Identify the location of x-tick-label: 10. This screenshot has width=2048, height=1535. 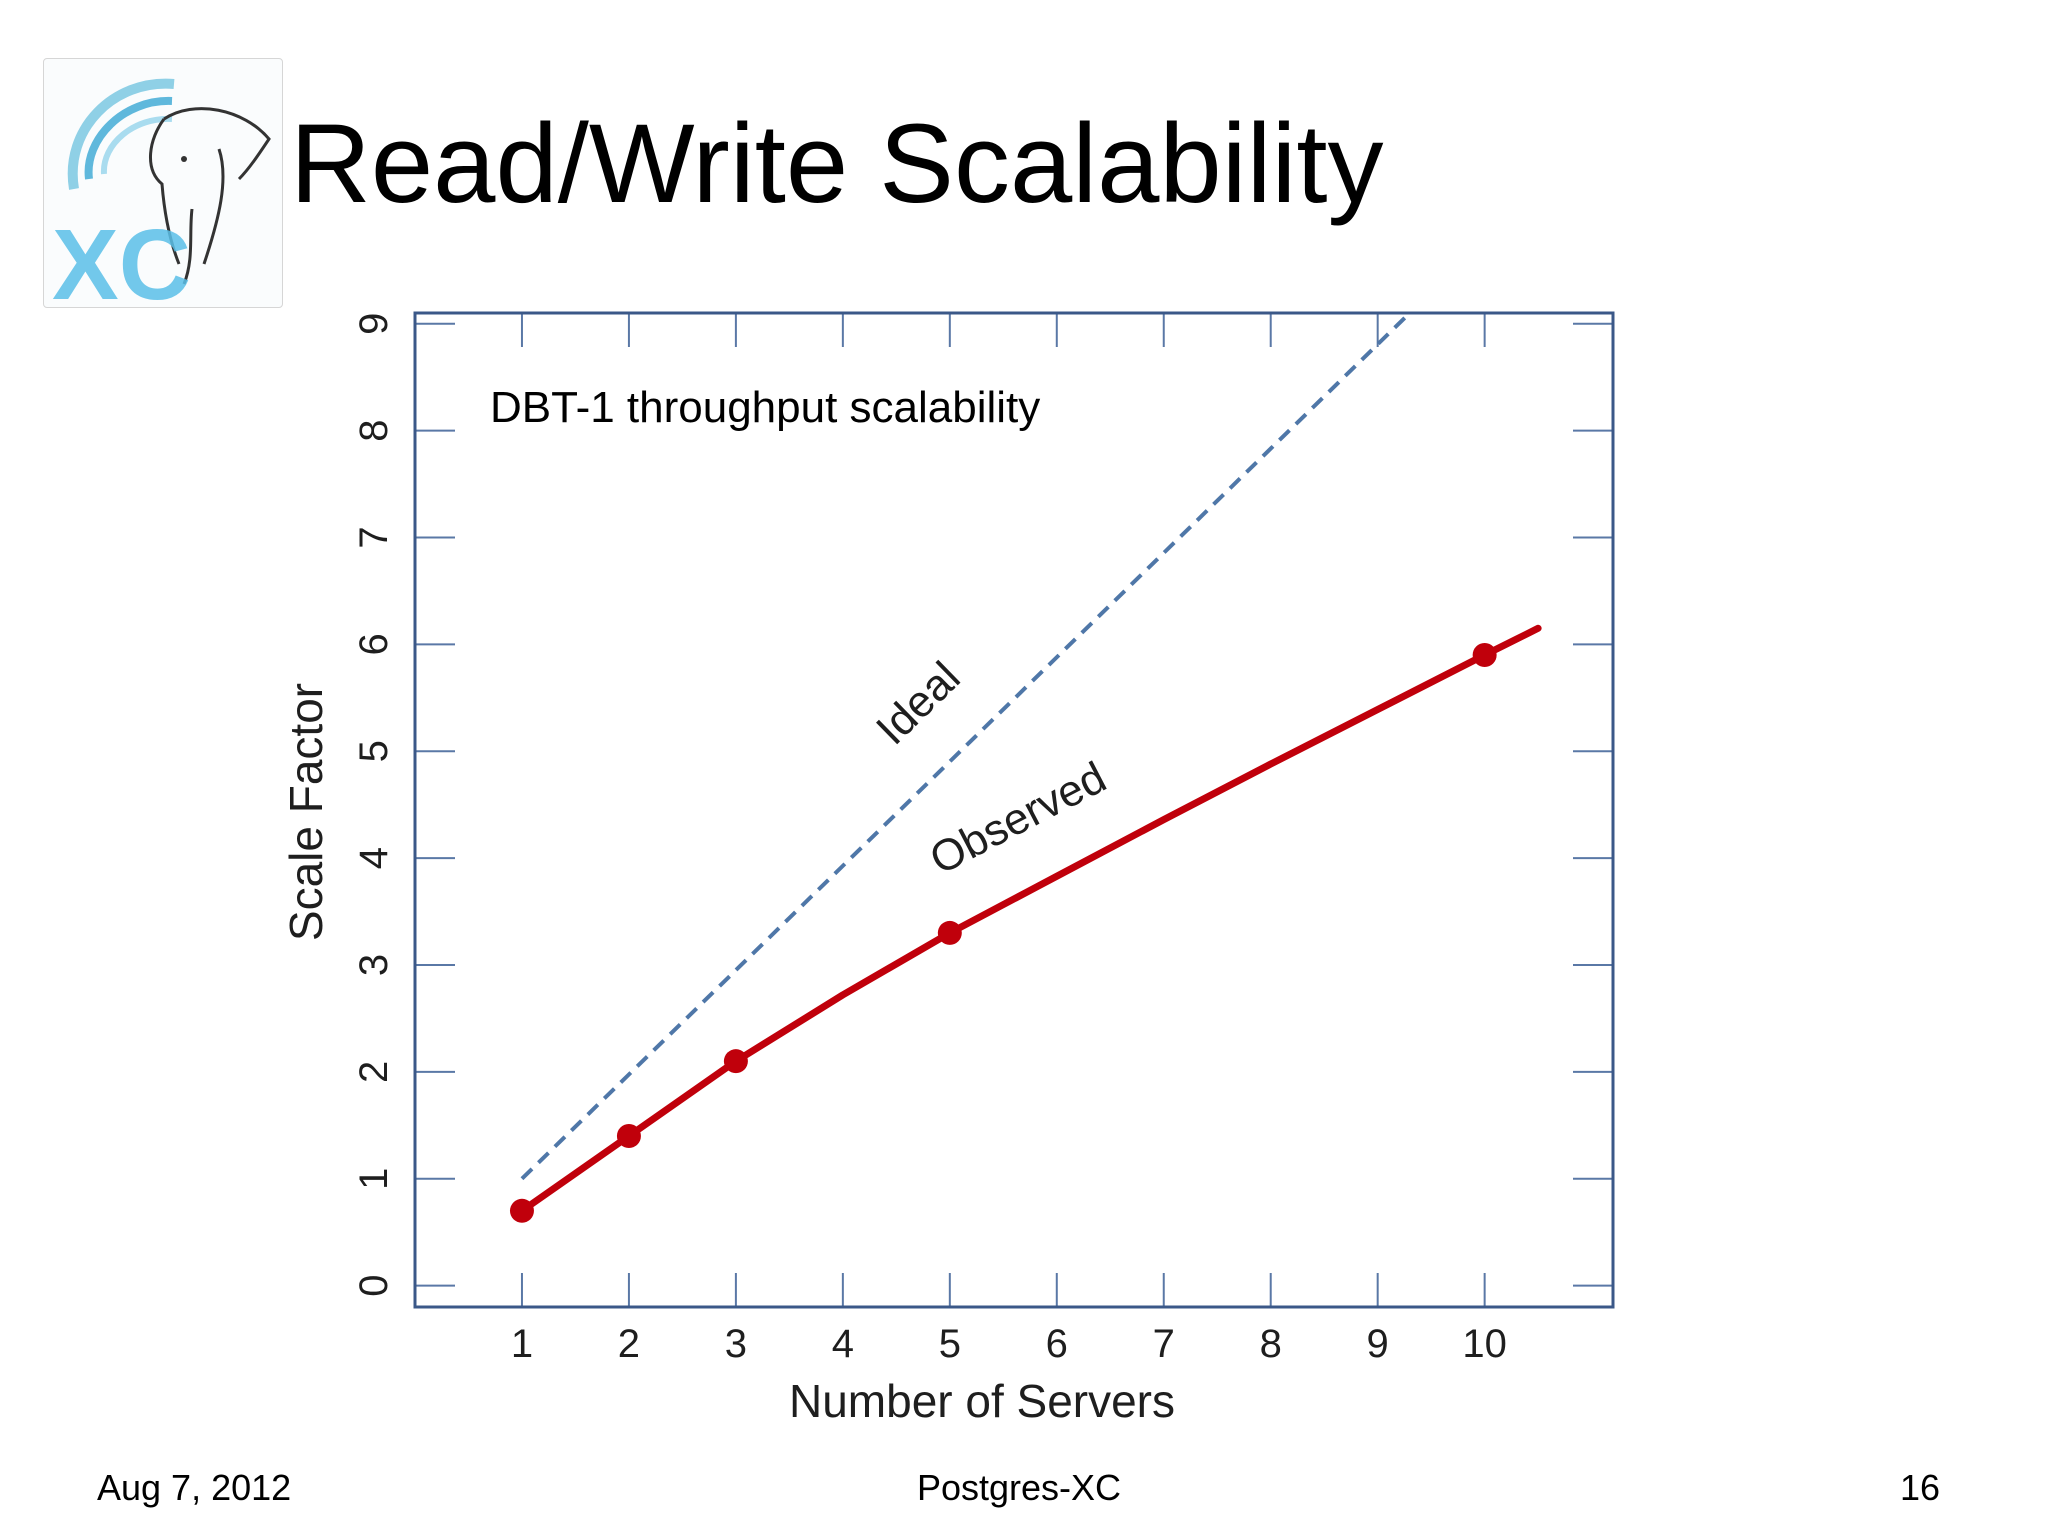
(1484, 1344).